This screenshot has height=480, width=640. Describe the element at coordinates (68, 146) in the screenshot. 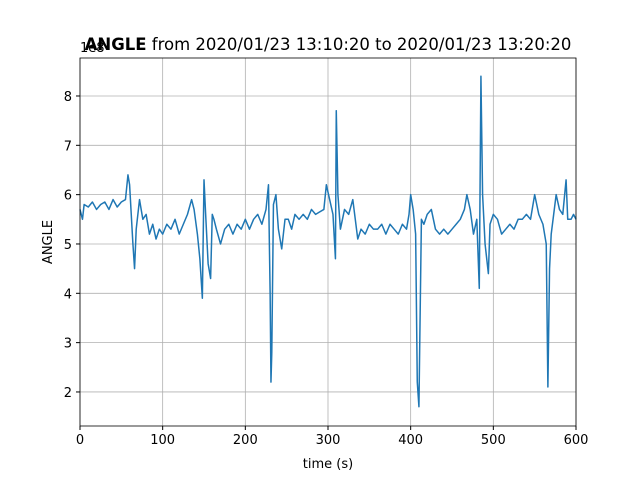

I see `y-tick-label: 7` at that location.